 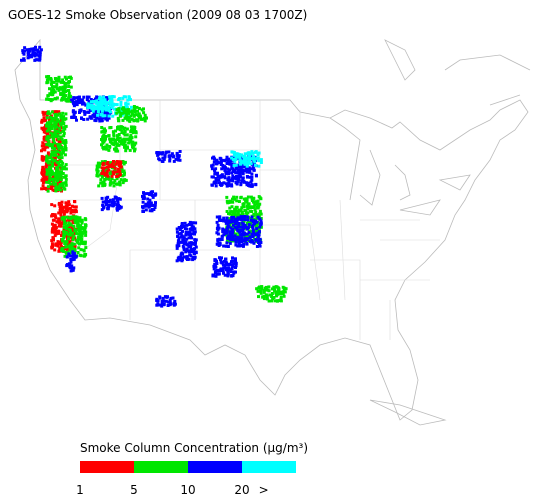 I want to click on legend-swatch, so click(x=215, y=467).